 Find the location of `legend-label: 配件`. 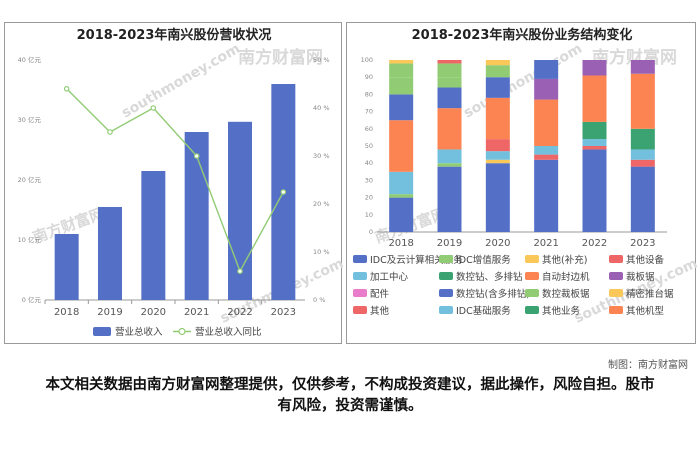

legend-label: 配件 is located at coordinates (380, 294).